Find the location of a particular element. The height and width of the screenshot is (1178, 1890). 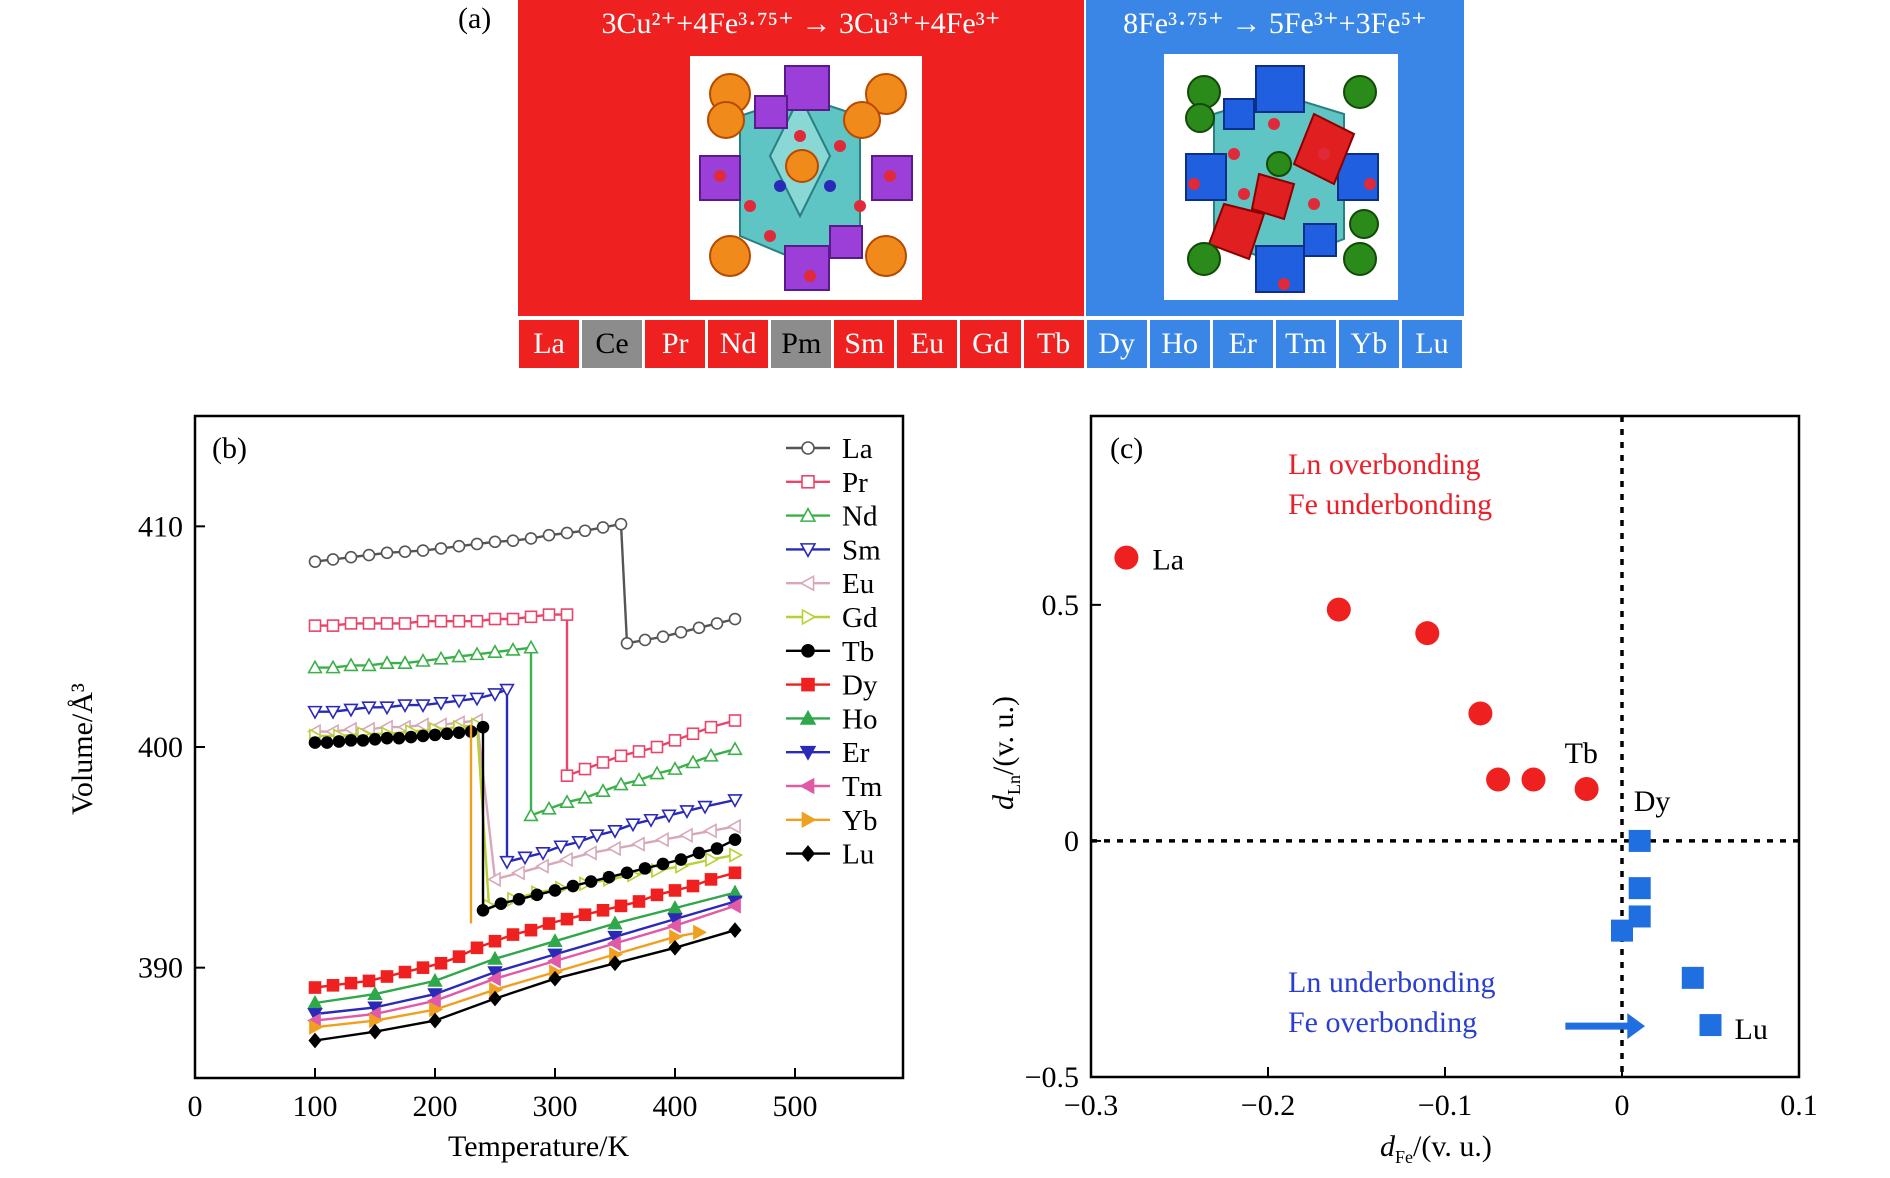

series-la is located at coordinates (525, 583).